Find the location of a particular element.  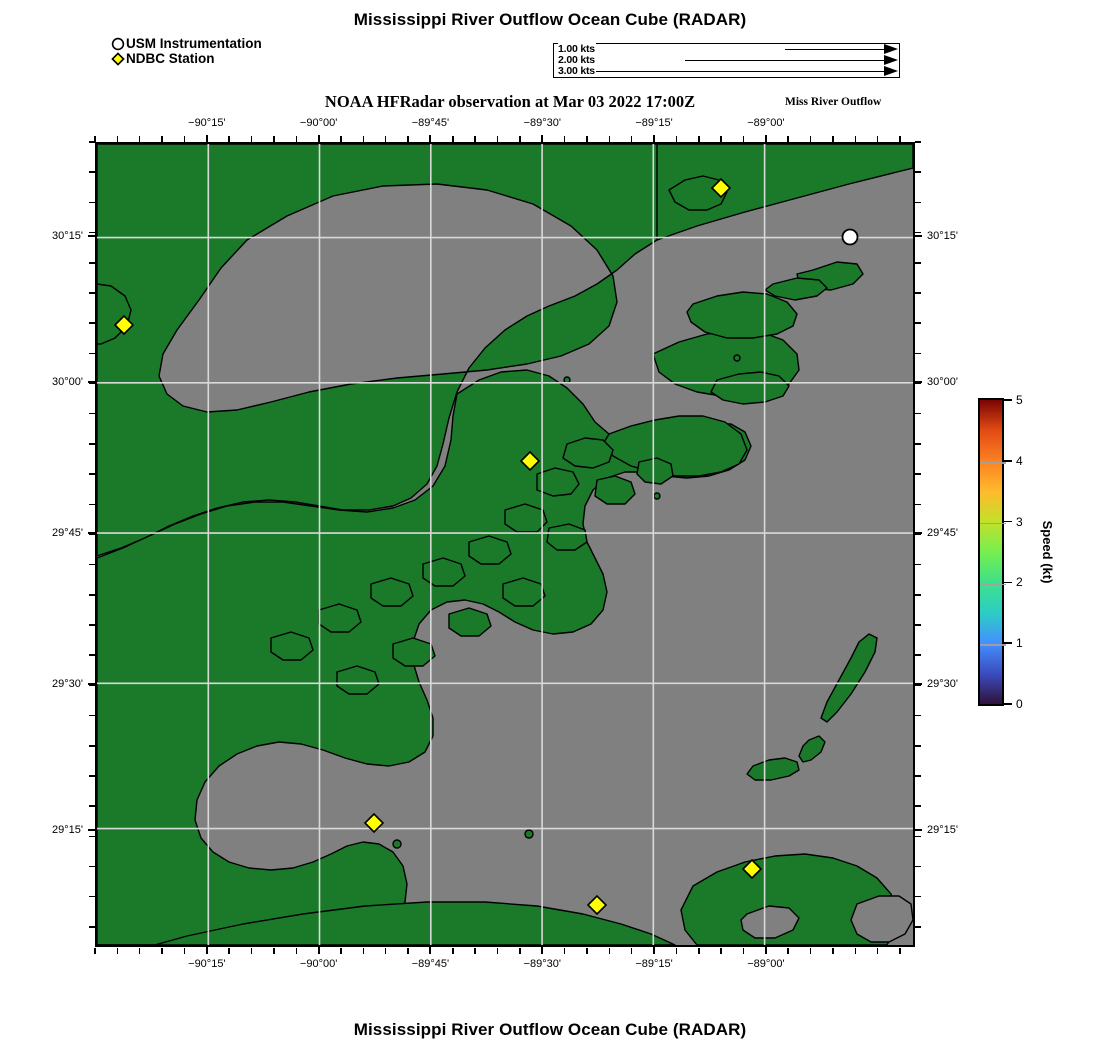

legend-label-usm-instrumentation: USM Instrumentation is located at coordinates (194, 43).